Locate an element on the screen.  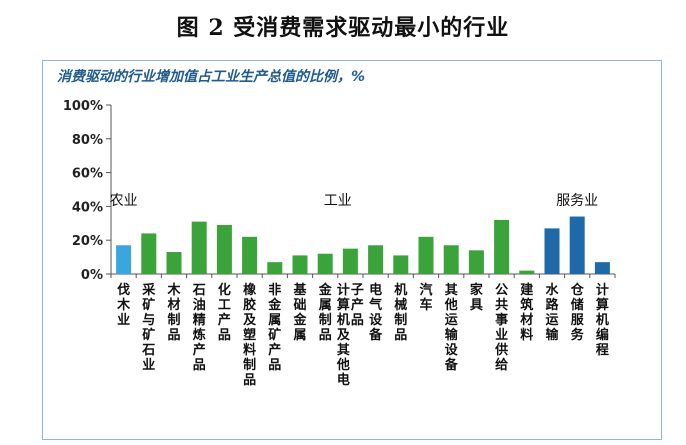
y-tick-label: 60% is located at coordinates (87, 174).